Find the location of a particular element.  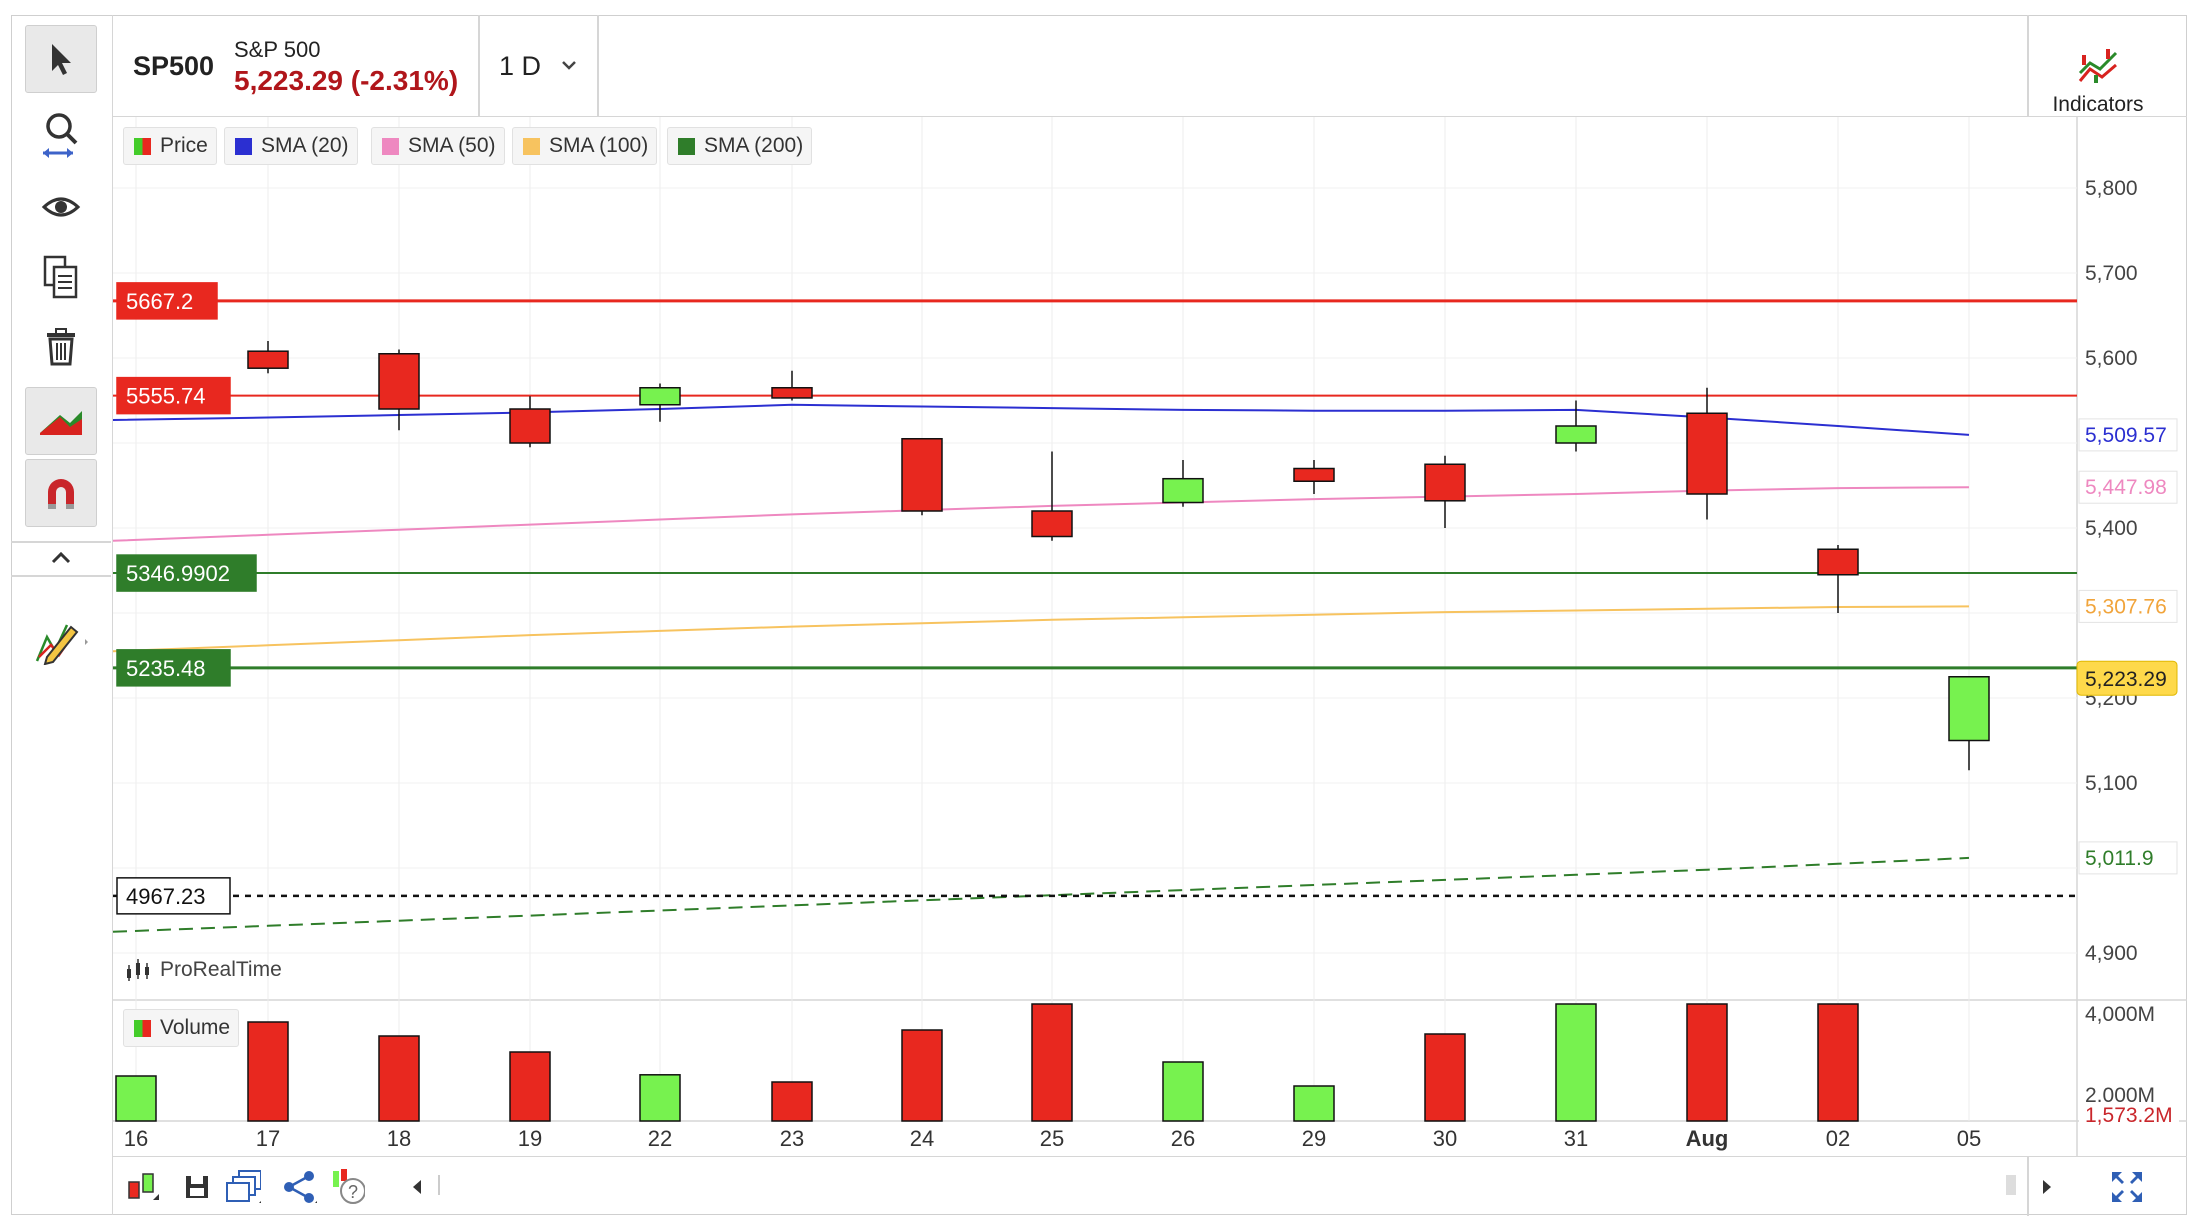

magnet-tool is located at coordinates (61, 493).